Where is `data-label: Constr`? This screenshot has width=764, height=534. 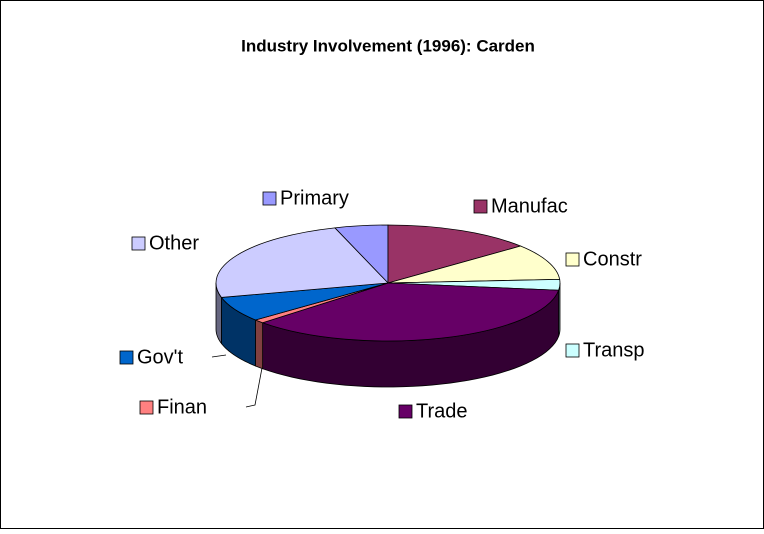 data-label: Constr is located at coordinates (612, 259).